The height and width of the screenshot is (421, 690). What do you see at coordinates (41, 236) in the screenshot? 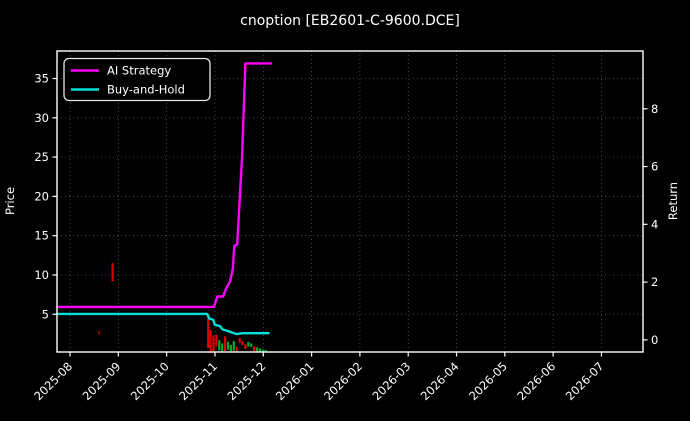
I see `left-tick-label: 15` at bounding box center [41, 236].